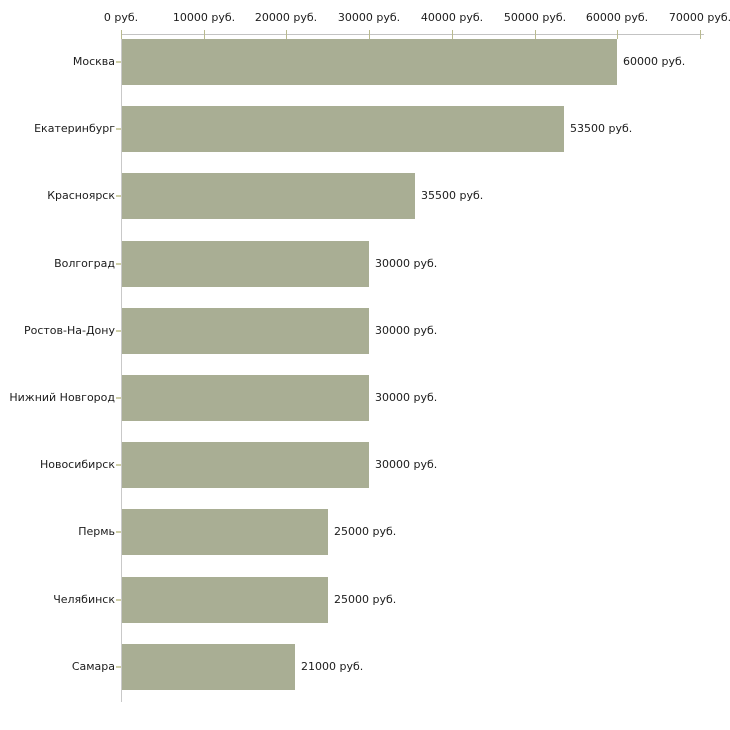  I want to click on category-label: Пермь, so click(96, 531).